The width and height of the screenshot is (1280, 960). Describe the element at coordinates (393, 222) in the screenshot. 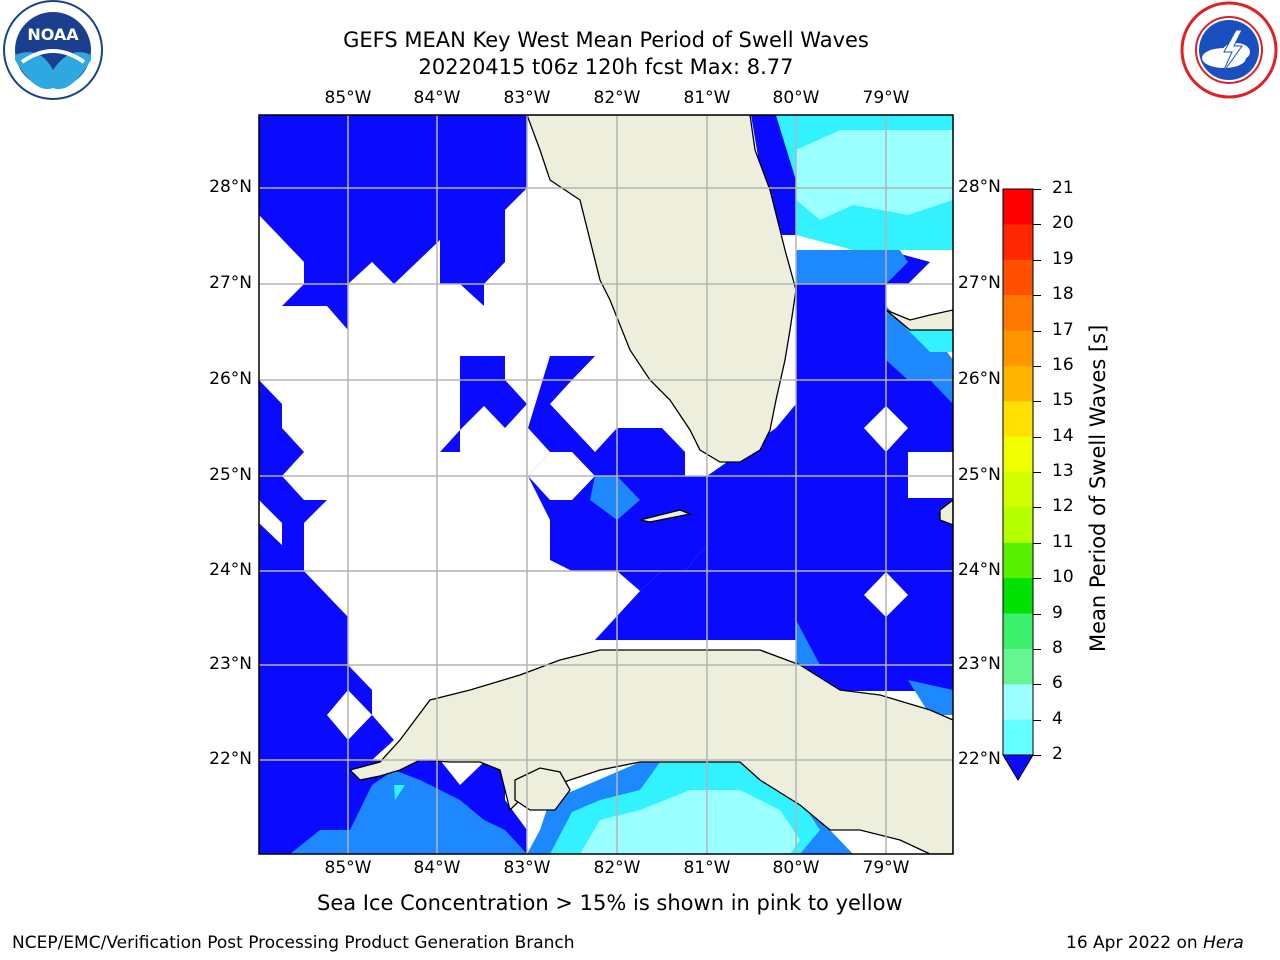

I see `blue-region-nw` at that location.